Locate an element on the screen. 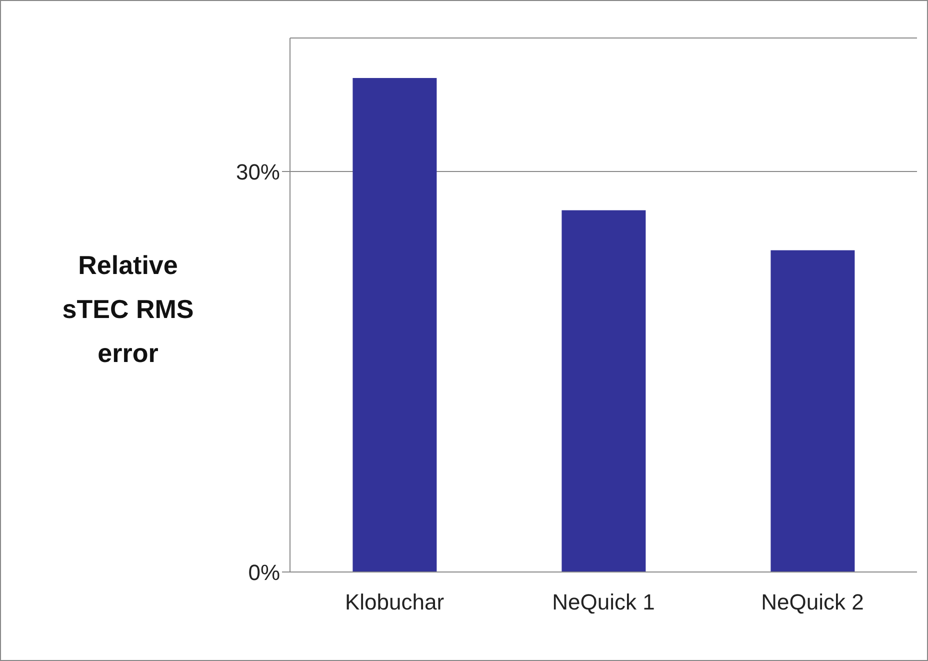 The width and height of the screenshot is (928, 661). x-tick-label: Klobuchar is located at coordinates (394, 602).